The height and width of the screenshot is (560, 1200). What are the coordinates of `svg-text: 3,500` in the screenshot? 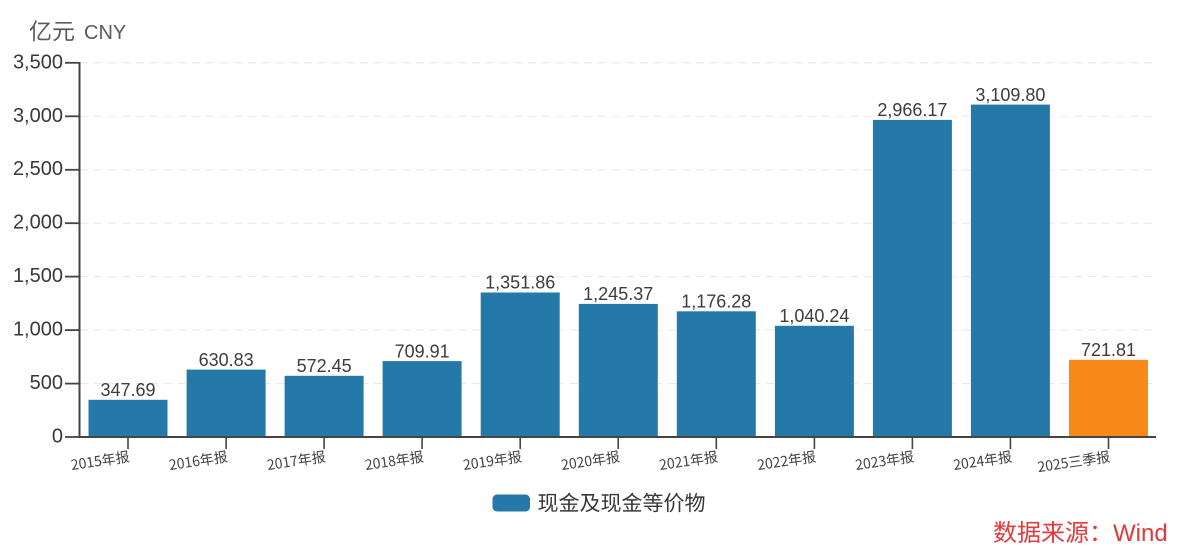 It's located at (38, 62).